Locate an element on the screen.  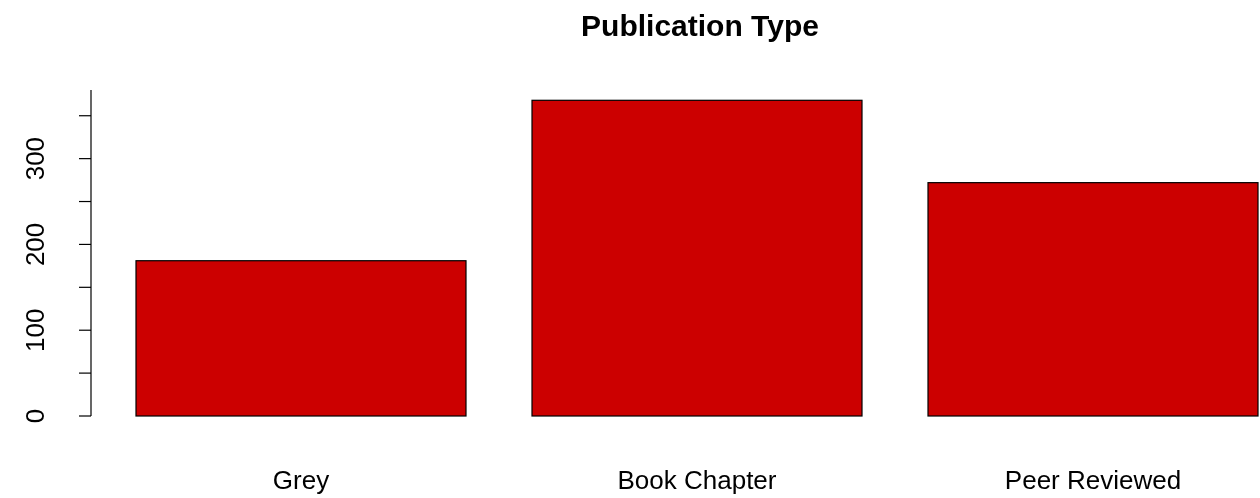
y-tick-label: 300 is located at coordinates (35, 158).